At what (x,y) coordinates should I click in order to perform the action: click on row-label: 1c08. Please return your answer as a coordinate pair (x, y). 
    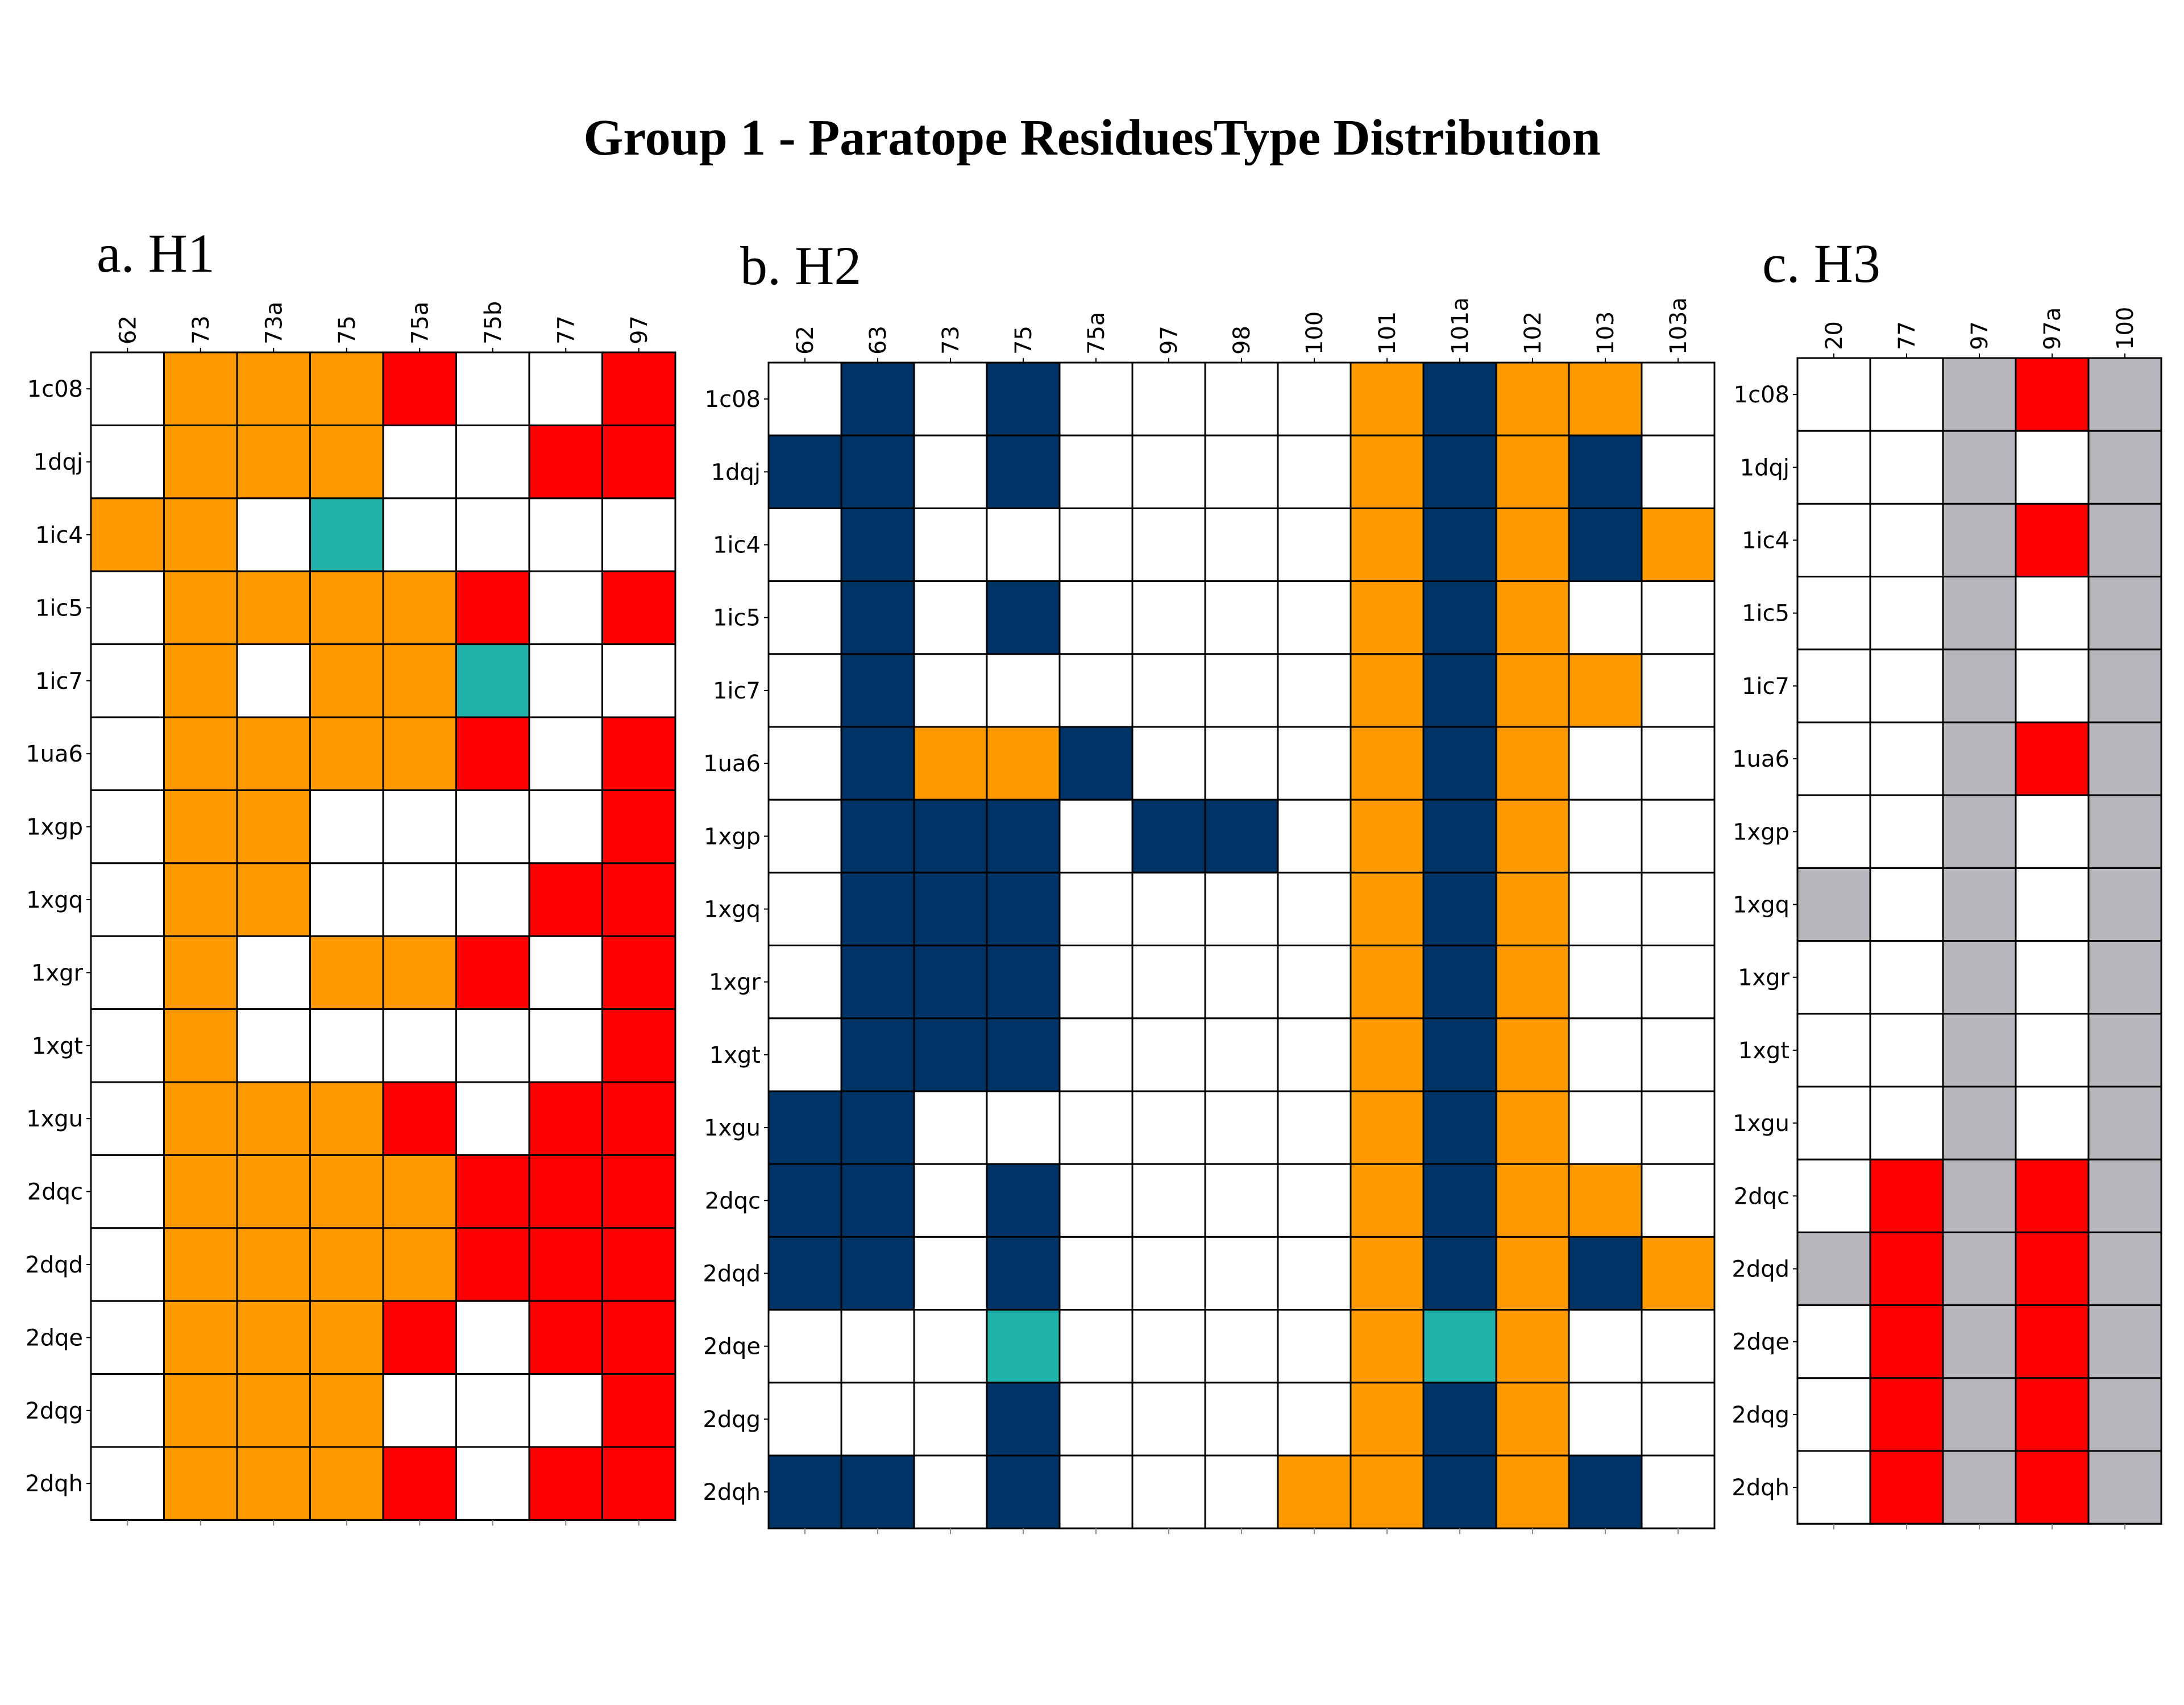
    Looking at the image, I should click on (733, 399).